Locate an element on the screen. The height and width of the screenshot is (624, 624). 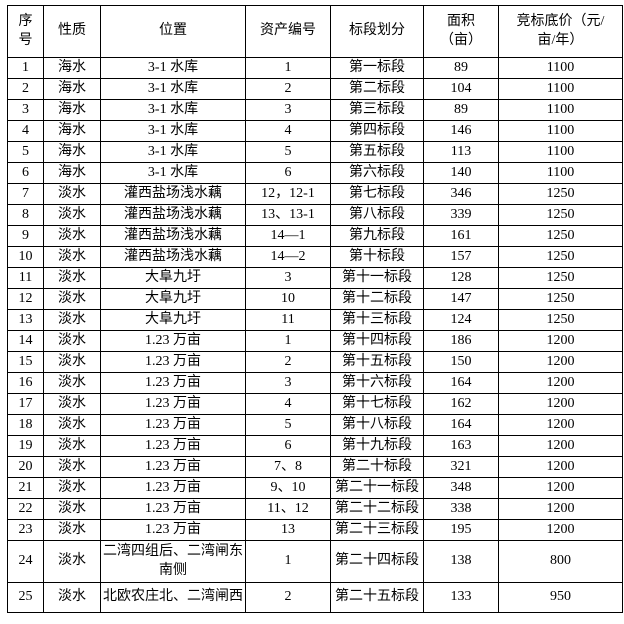
column-header-asset-no: 资产编号 is located at coordinates (288, 31).